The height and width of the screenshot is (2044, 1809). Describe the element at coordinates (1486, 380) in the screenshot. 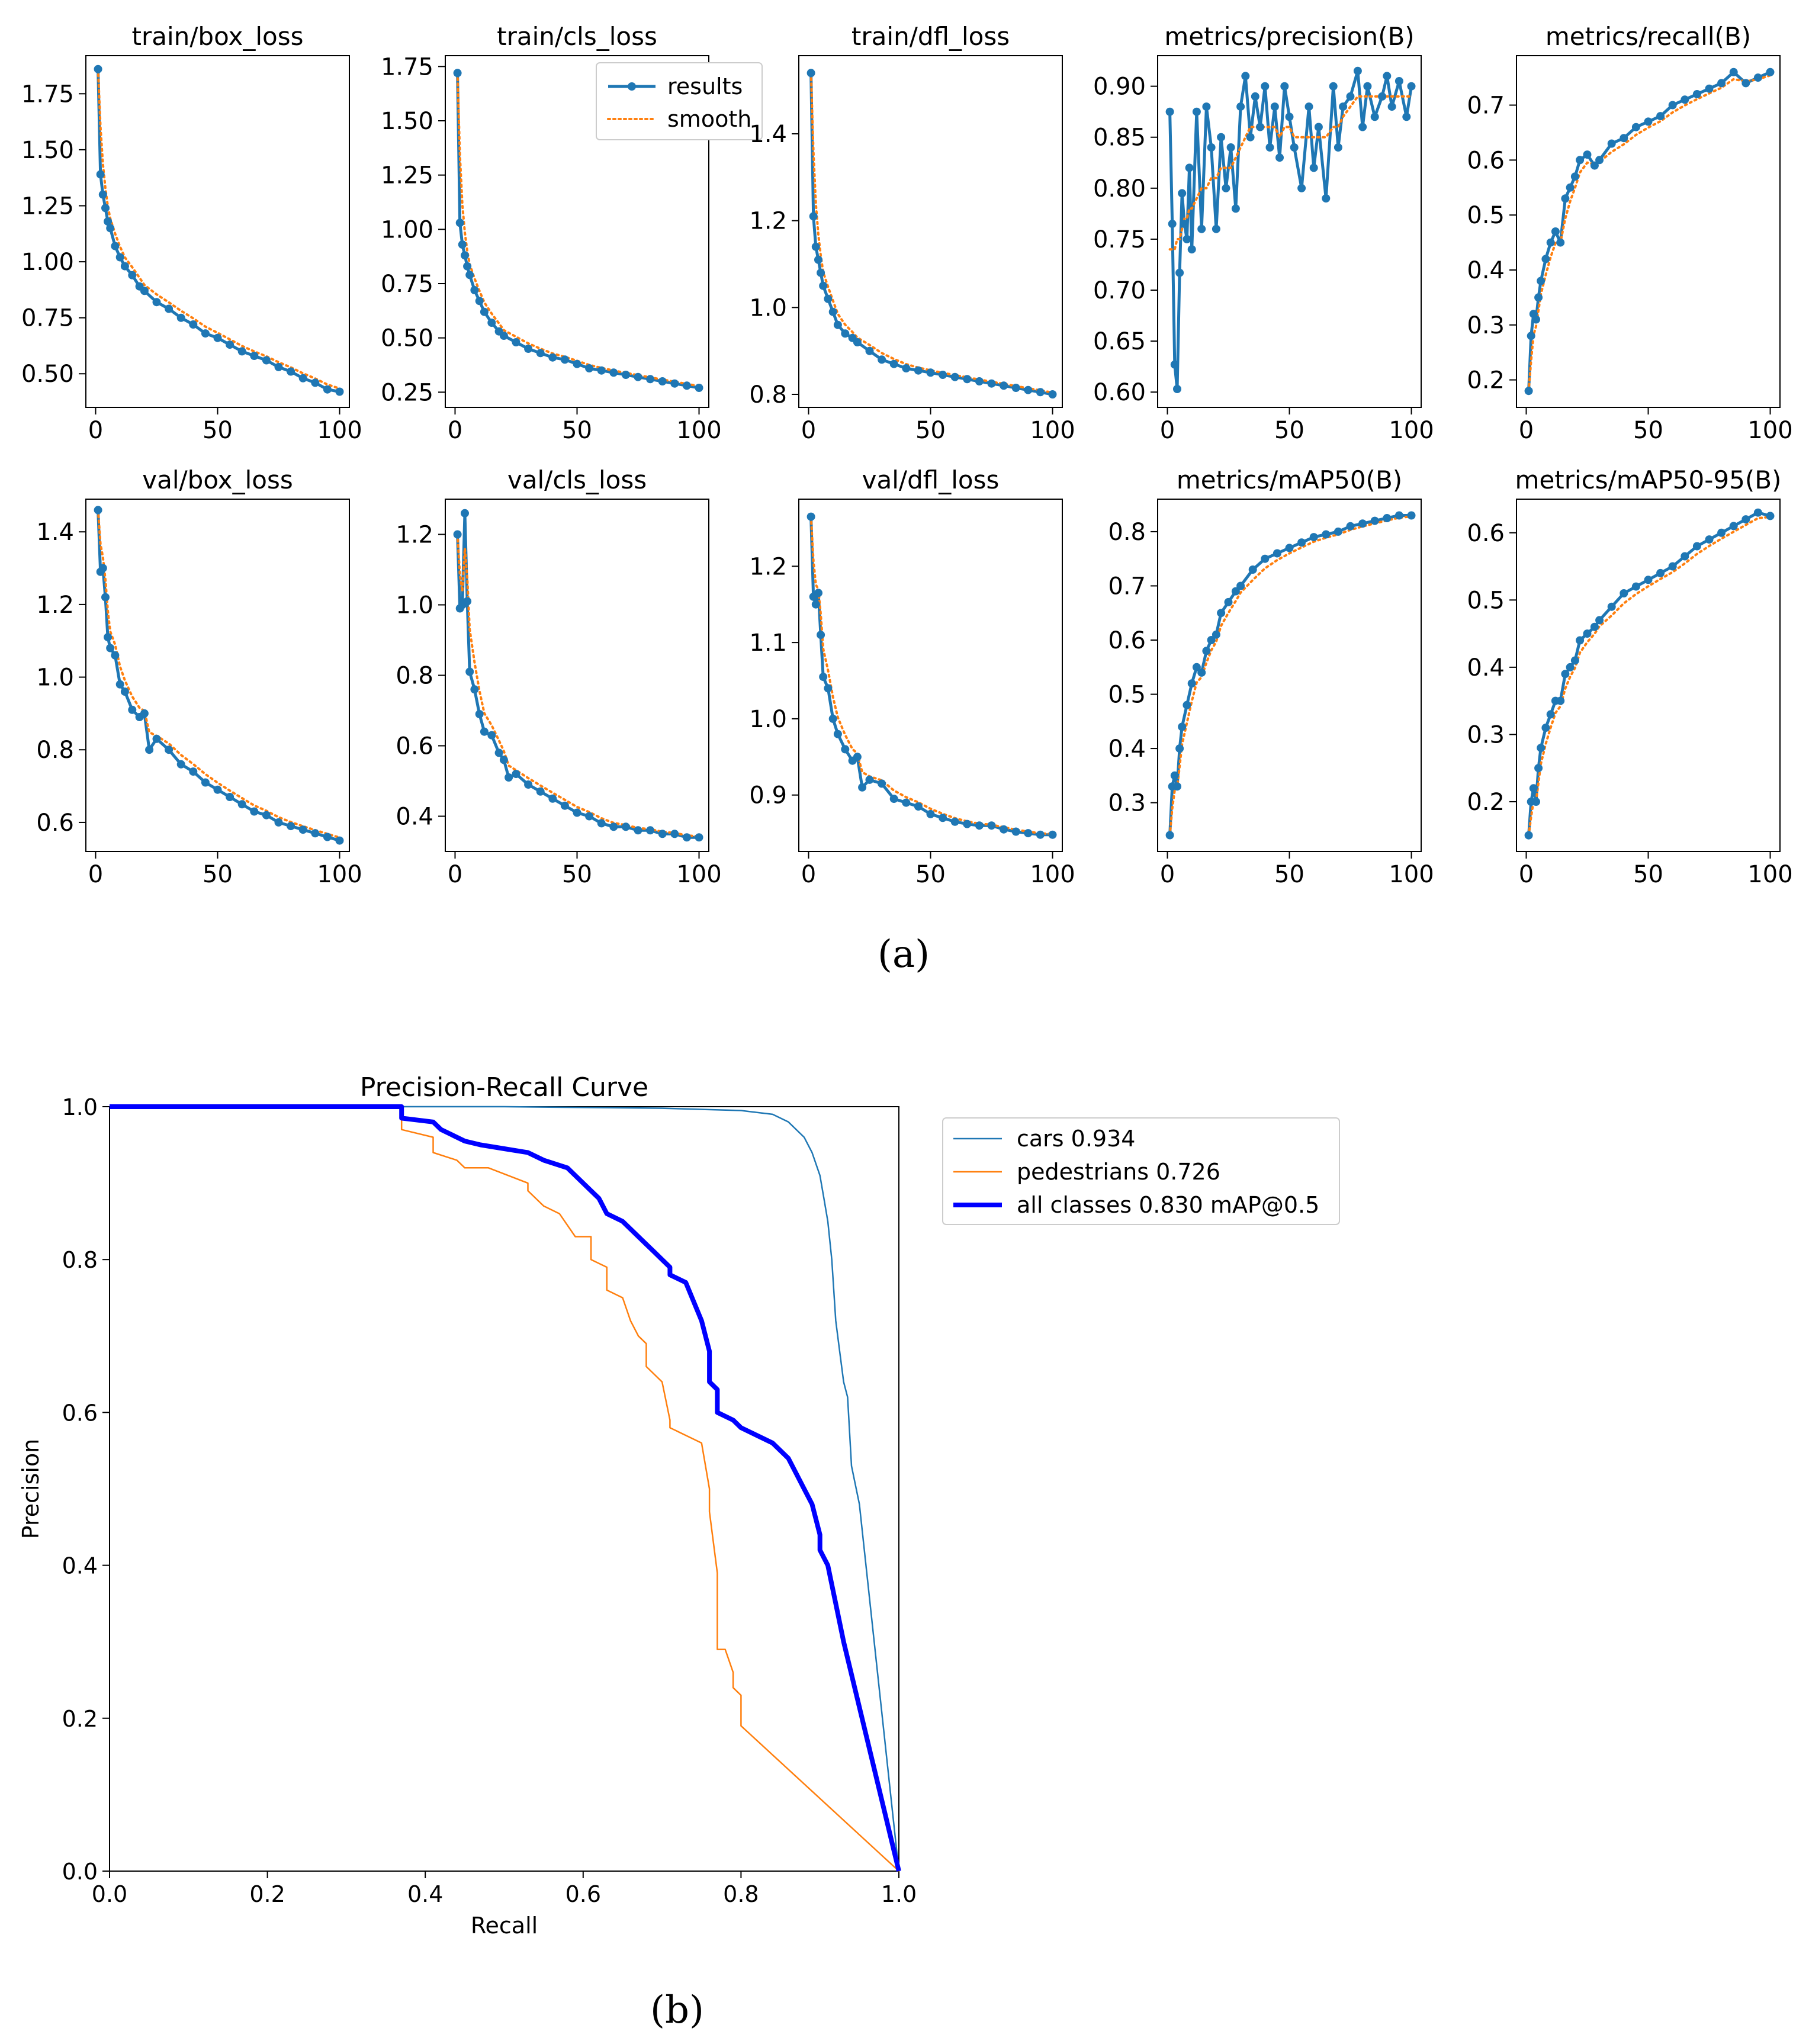

I see `y-tick-label: 0.2` at that location.